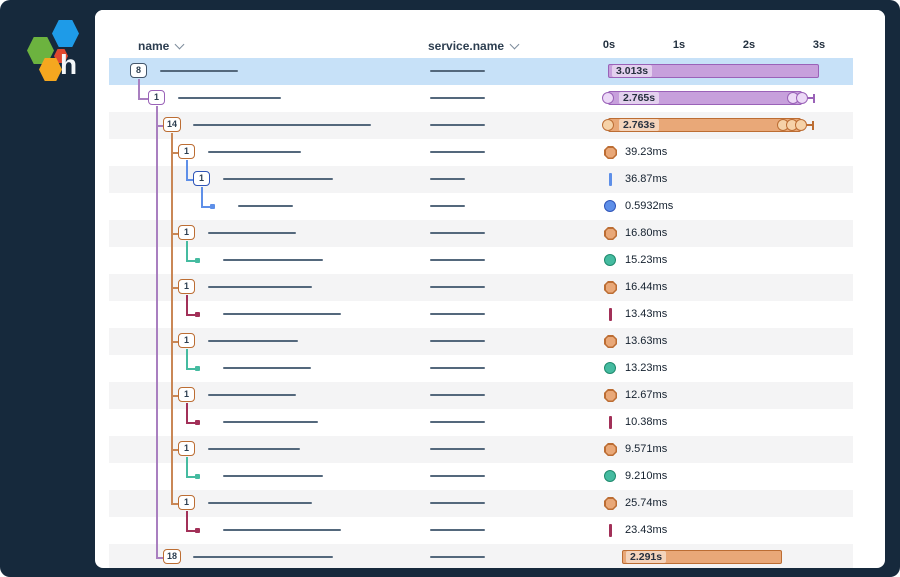  I want to click on trace-row: 13.23ms, so click(481, 368).